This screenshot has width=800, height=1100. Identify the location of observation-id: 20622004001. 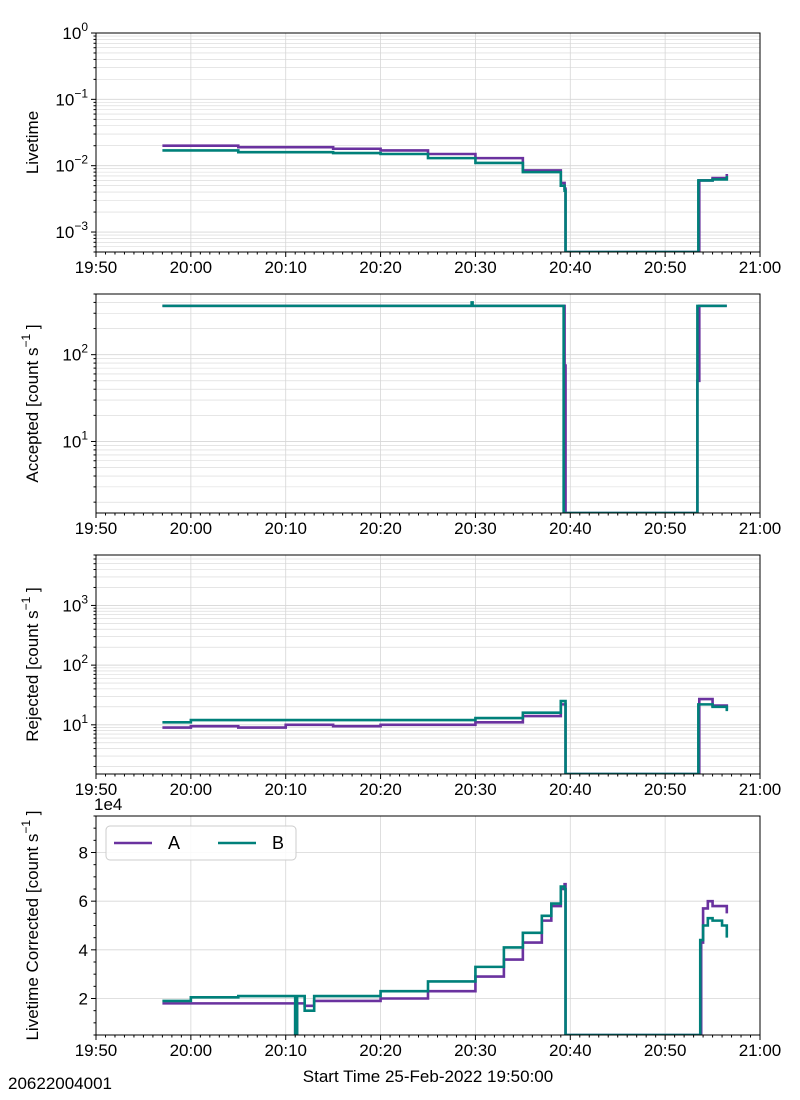
(60, 1083).